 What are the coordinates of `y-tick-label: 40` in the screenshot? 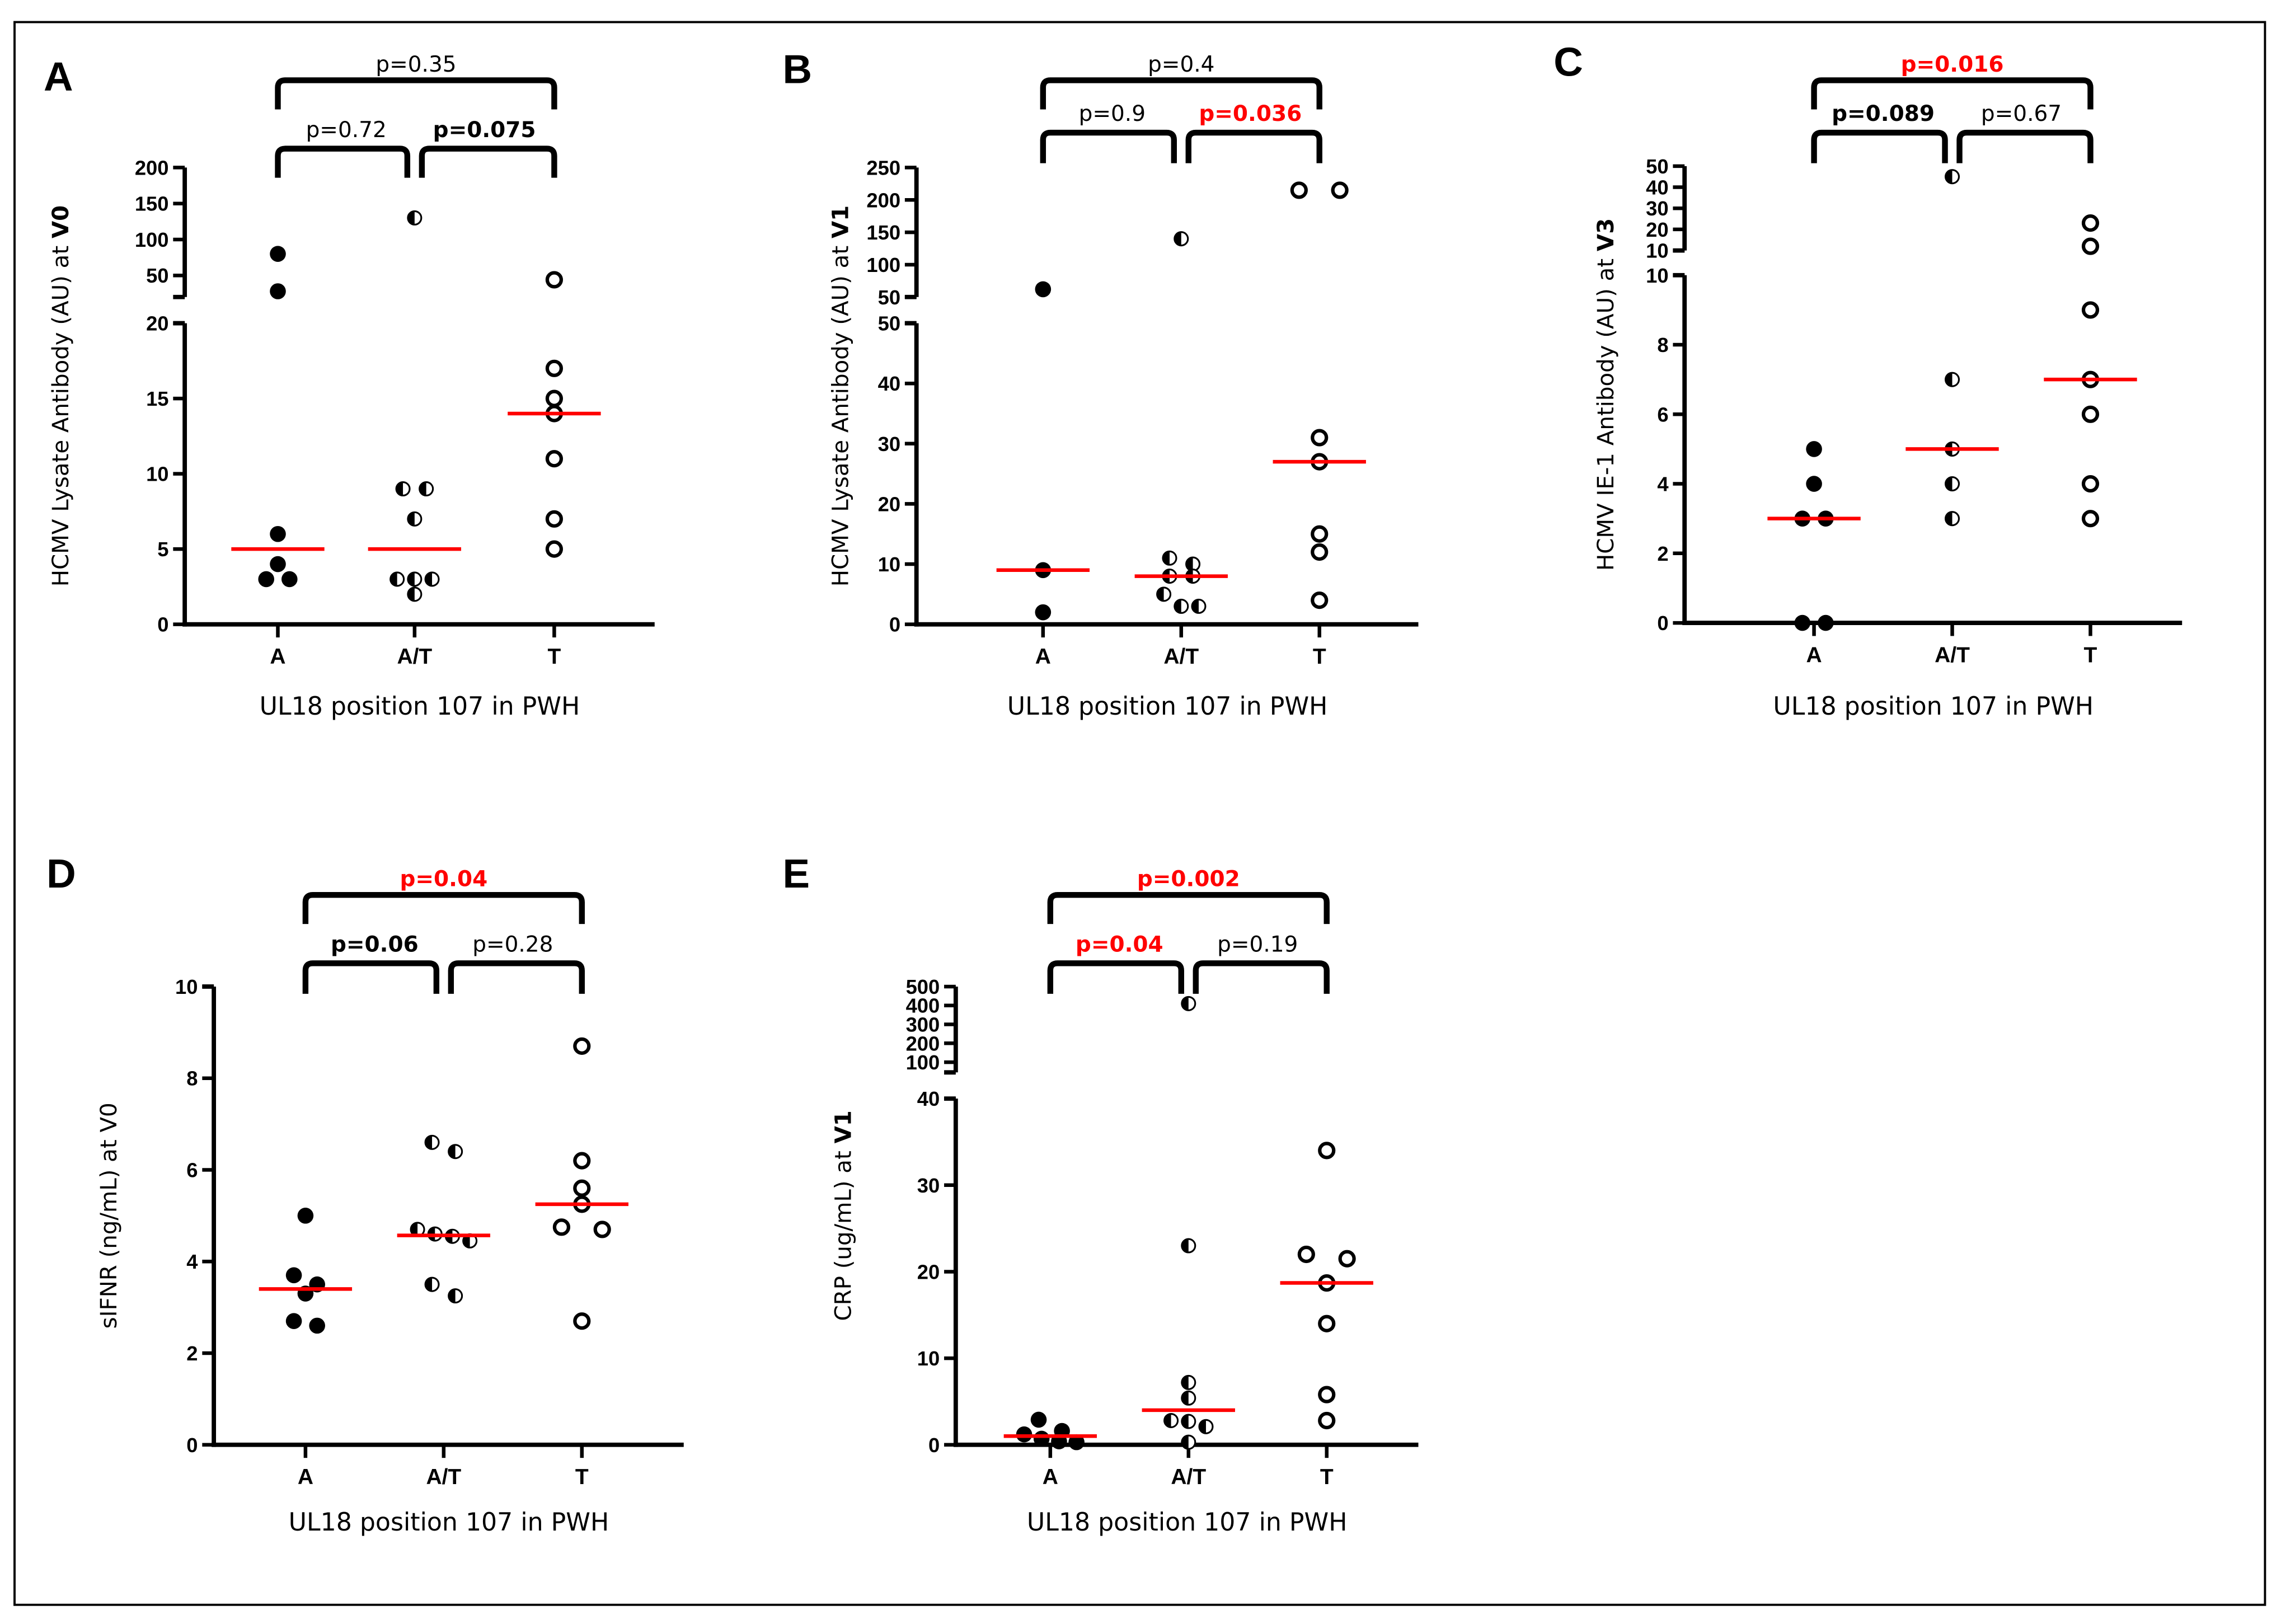 It's located at (1657, 187).